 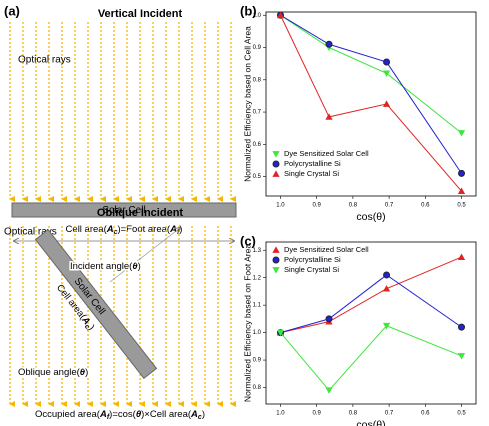 I want to click on y-axis-label: Normalized Efficiency based on Foot Area, so click(x=247, y=323).